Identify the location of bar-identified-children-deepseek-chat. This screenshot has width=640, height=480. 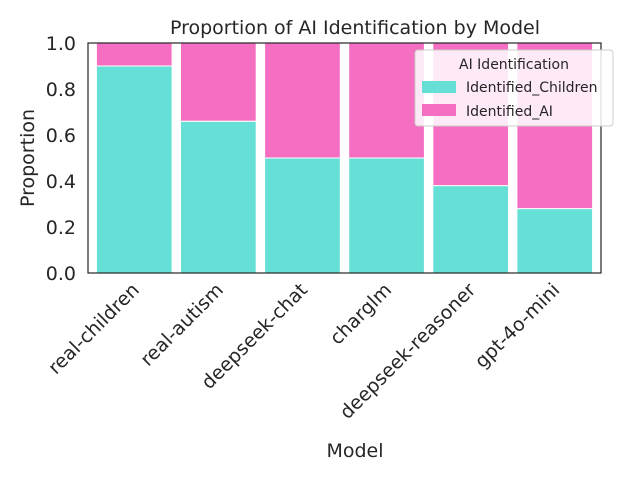
(302, 215).